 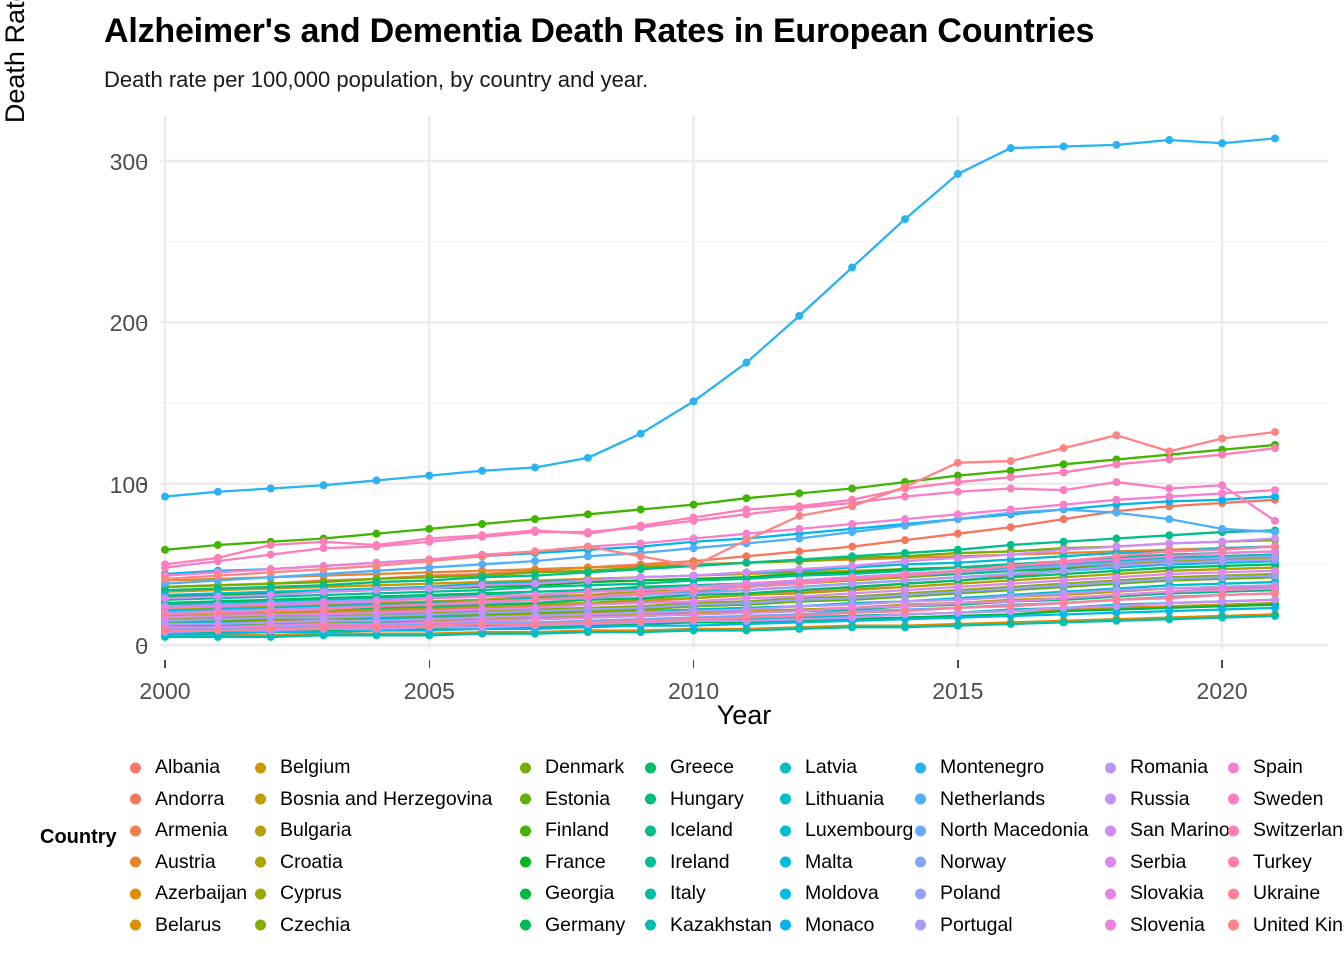 I want to click on legend-item-label: Slovenia, so click(x=1167, y=924).